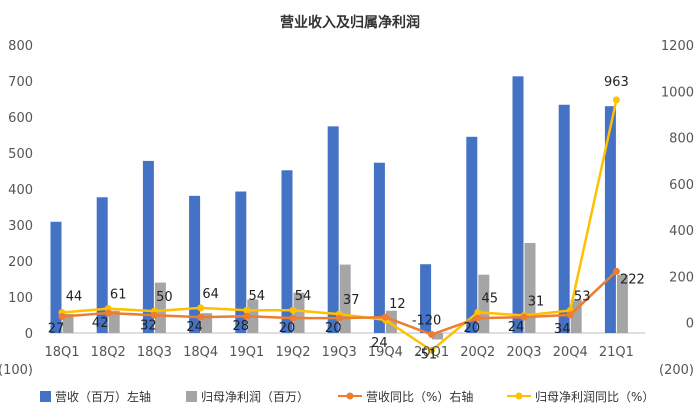 This screenshot has width=700, height=417. I want to click on category-label: 20Q1, so click(431, 352).